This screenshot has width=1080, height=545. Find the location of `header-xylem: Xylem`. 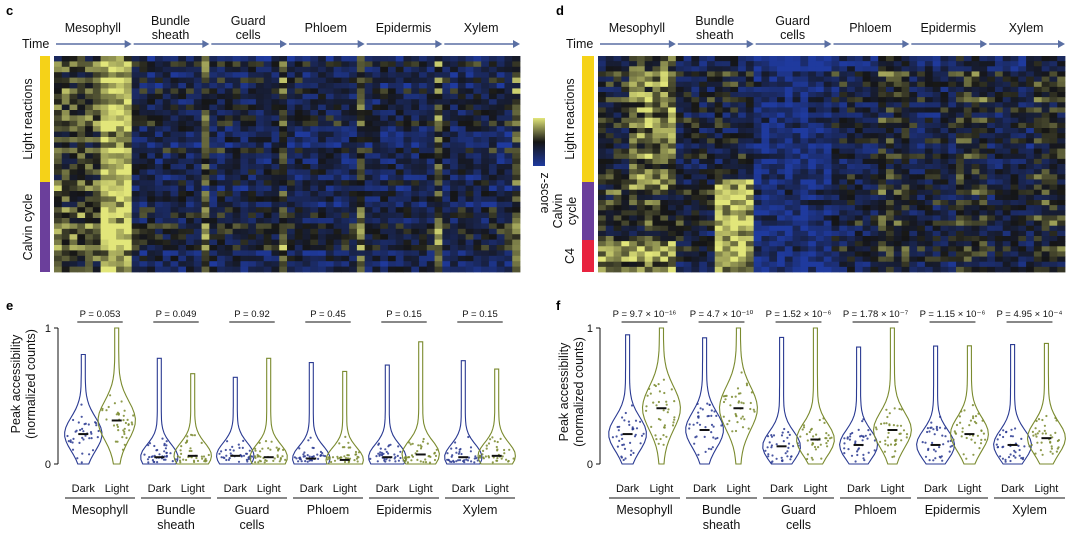

header-xylem: Xylem is located at coordinates (1026, 28).